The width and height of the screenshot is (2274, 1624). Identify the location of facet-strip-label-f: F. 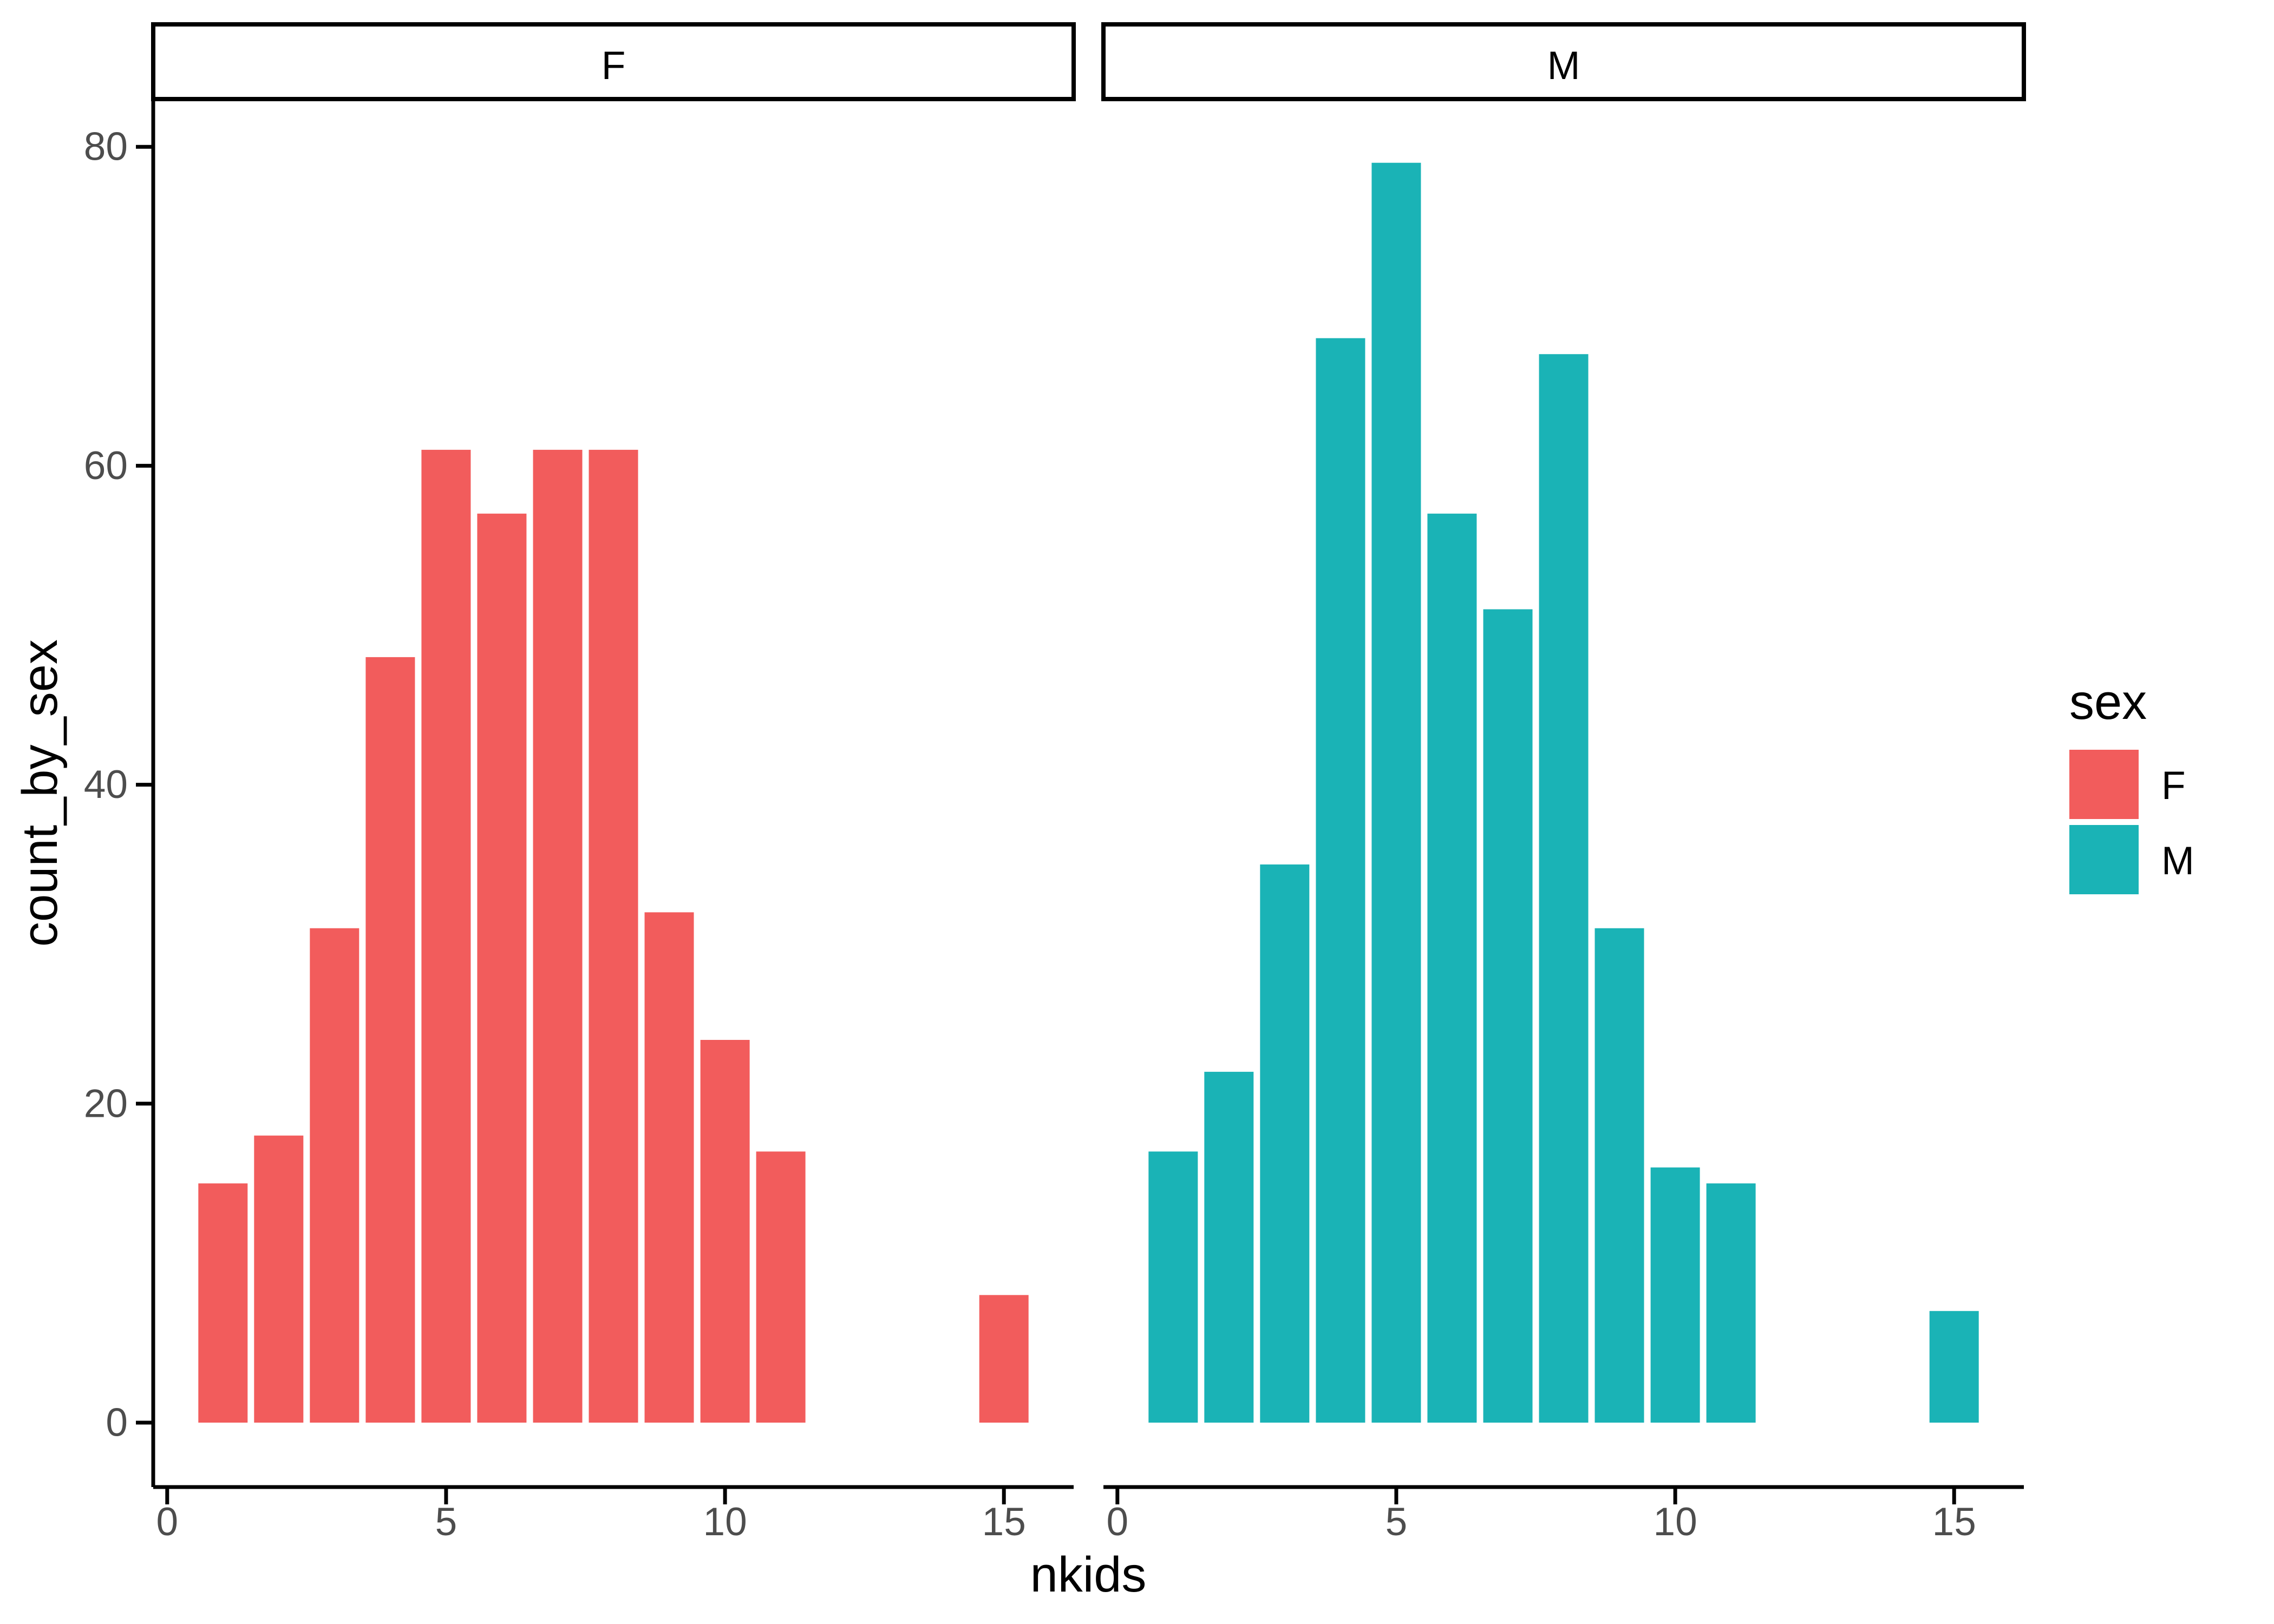
(614, 66).